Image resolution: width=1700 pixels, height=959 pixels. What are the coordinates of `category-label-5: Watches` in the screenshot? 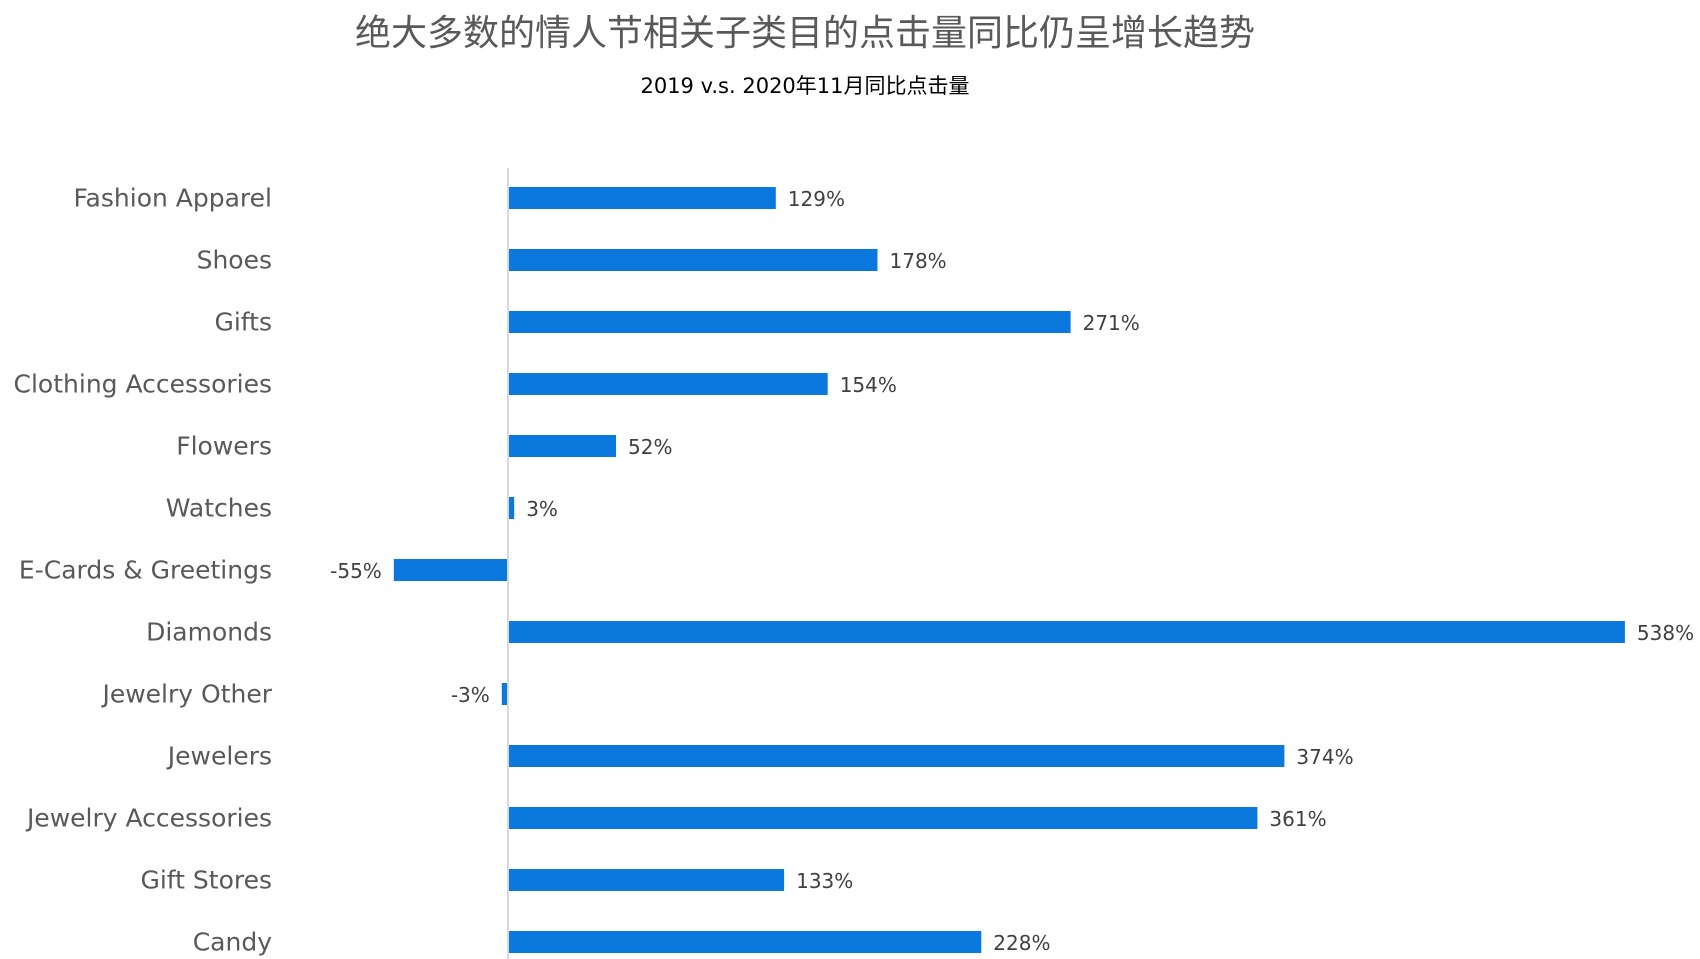 It's located at (219, 508).